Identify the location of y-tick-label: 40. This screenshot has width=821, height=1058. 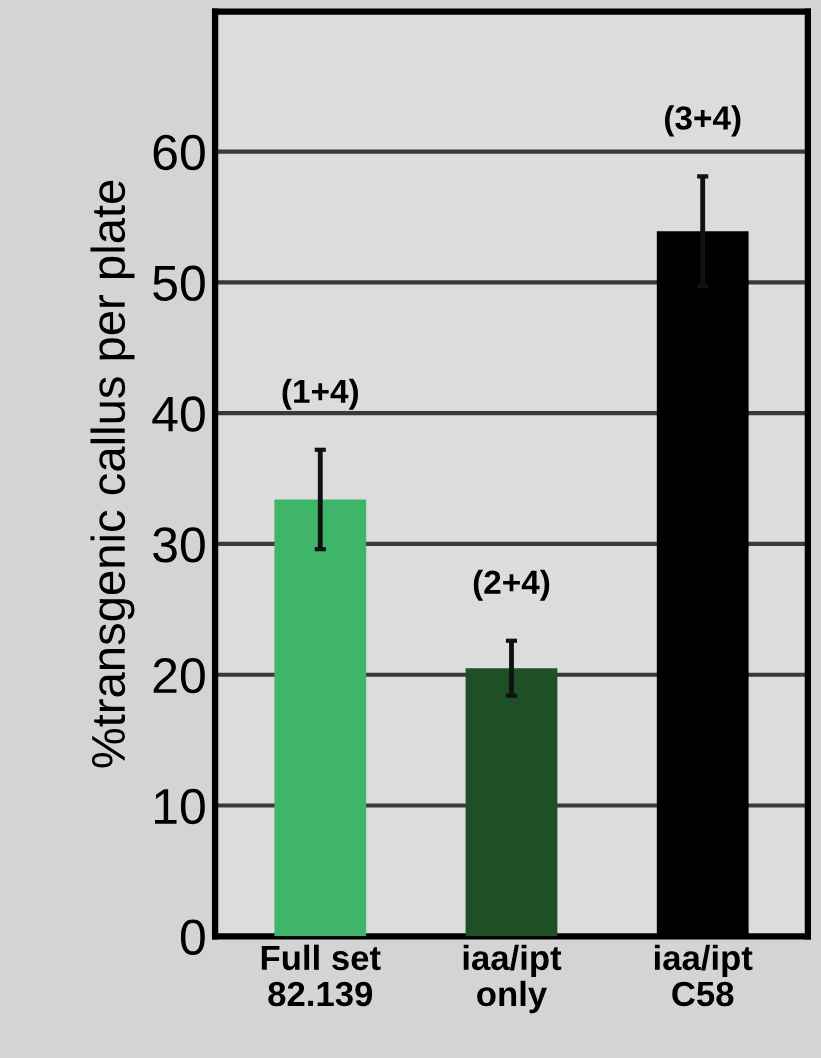
(178, 414).